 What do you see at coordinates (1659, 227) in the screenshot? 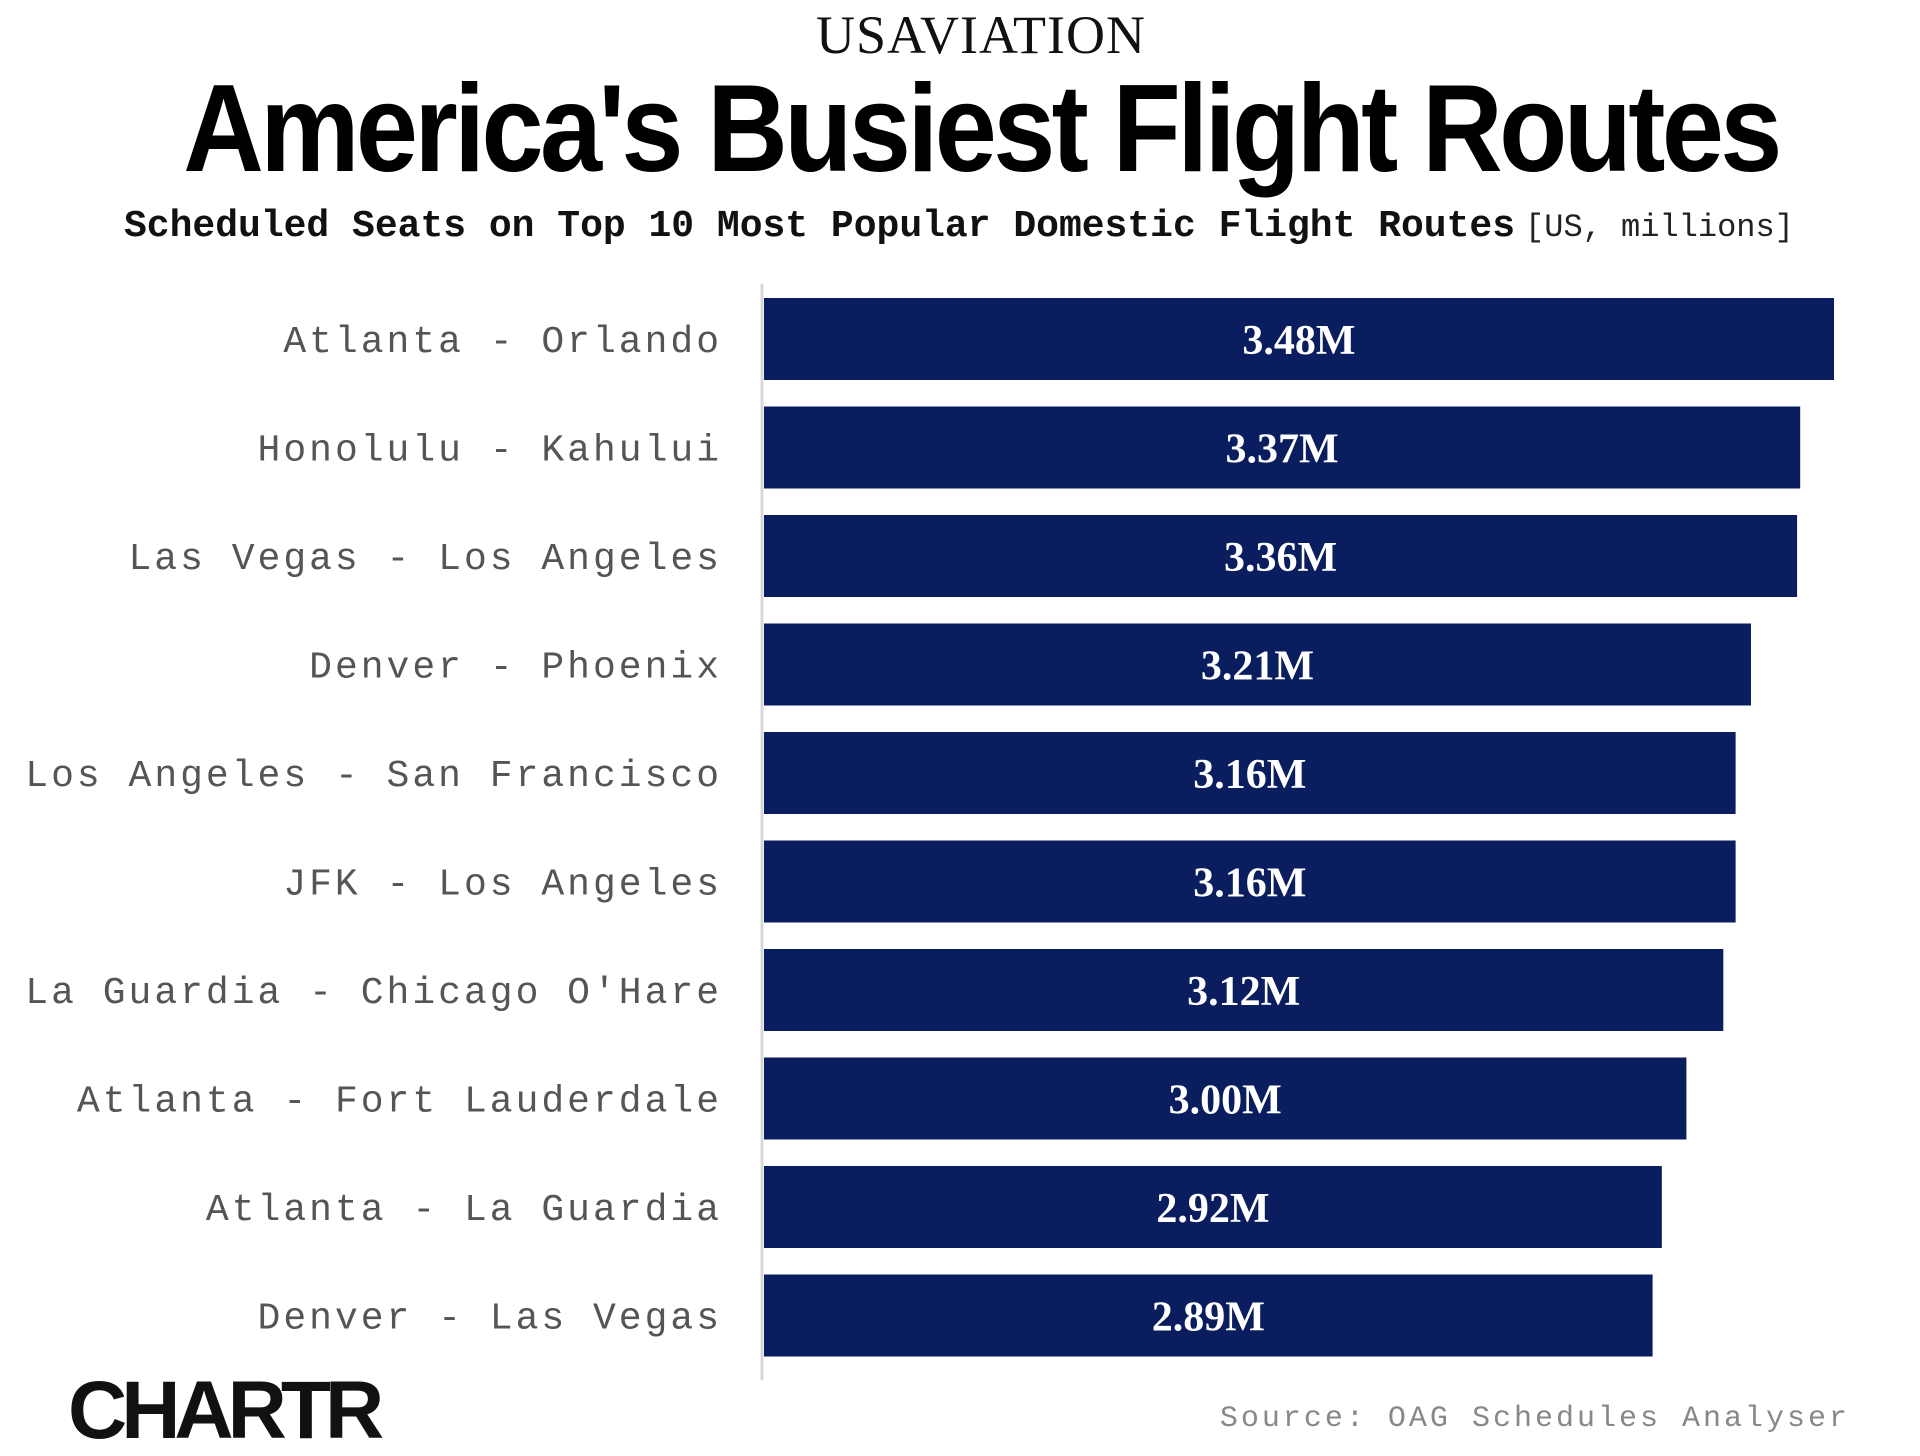
I see `unit-label: [US, millions]` at bounding box center [1659, 227].